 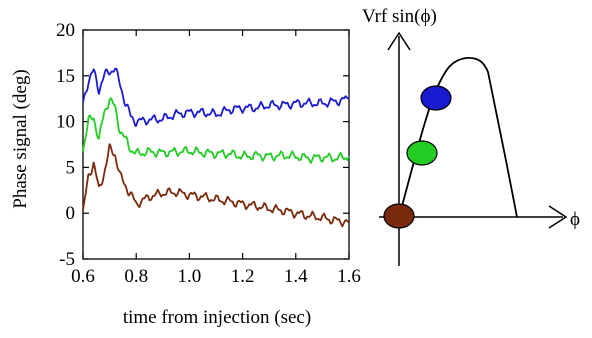 What do you see at coordinates (436, 98) in the screenshot?
I see `marker-blue` at bounding box center [436, 98].